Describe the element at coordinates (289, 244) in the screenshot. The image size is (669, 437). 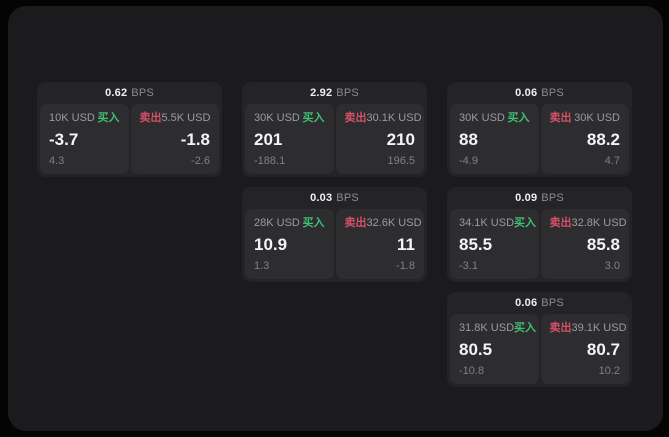
I see `buy-panel: 28K USD 买入 10.9 1.3` at that location.